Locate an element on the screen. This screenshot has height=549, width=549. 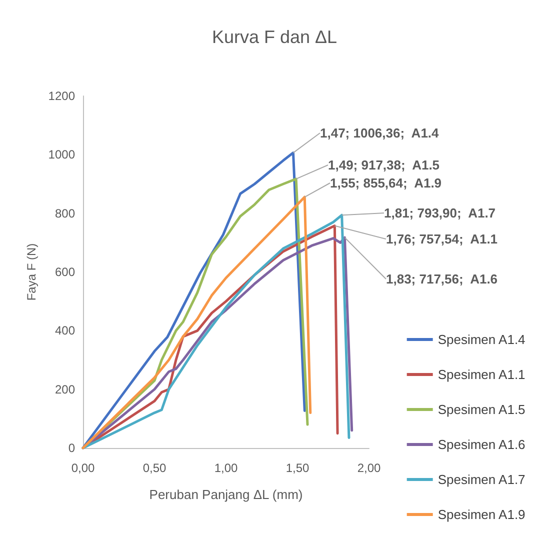
y-tick-label: 400 is located at coordinates (65, 331).